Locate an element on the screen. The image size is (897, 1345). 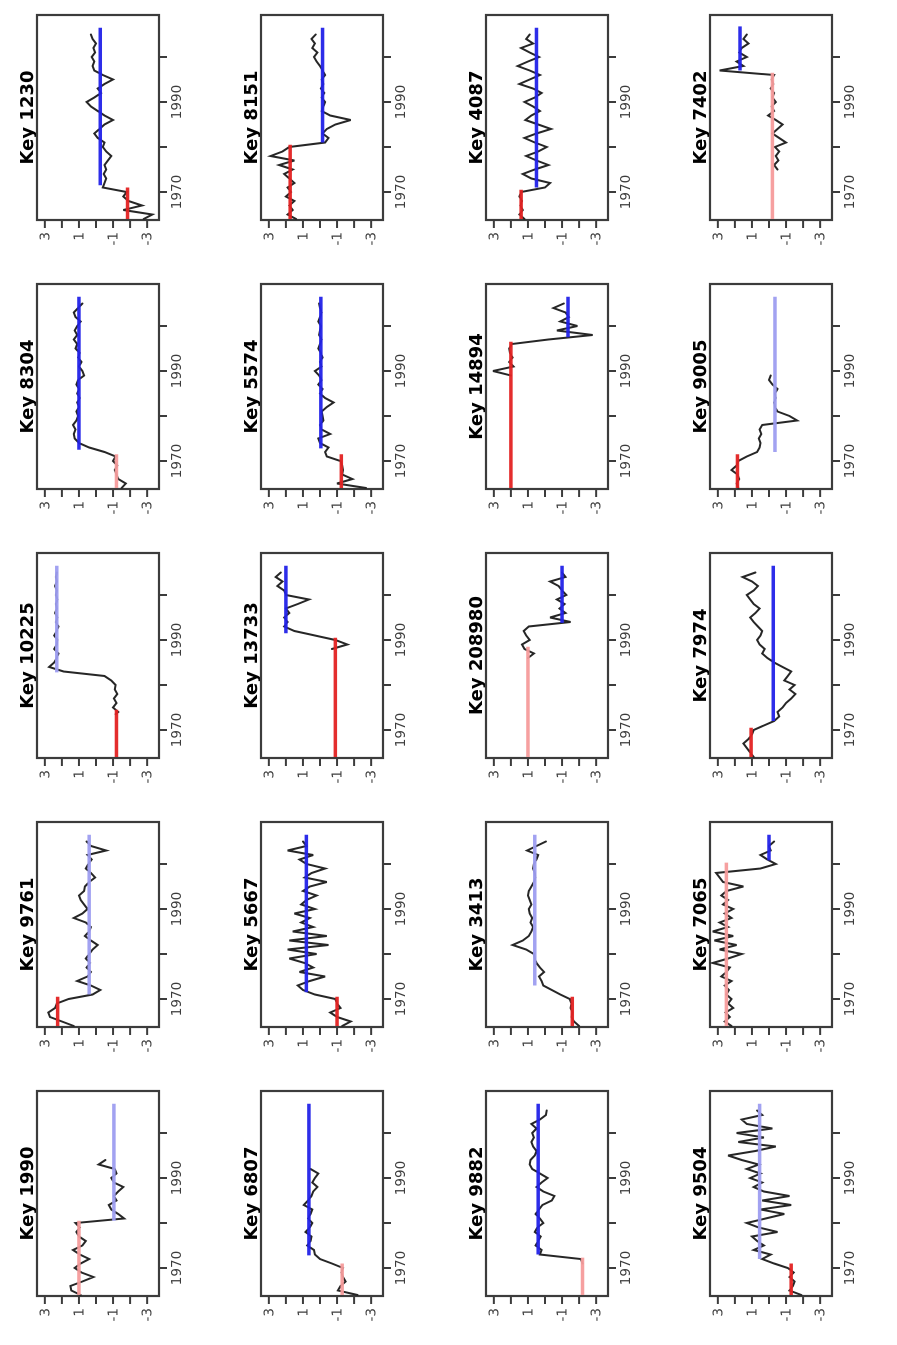
panel-key-1230: Key 1230 1970 1990 3 1 -1 -3 is located at coordinates (101, 129).